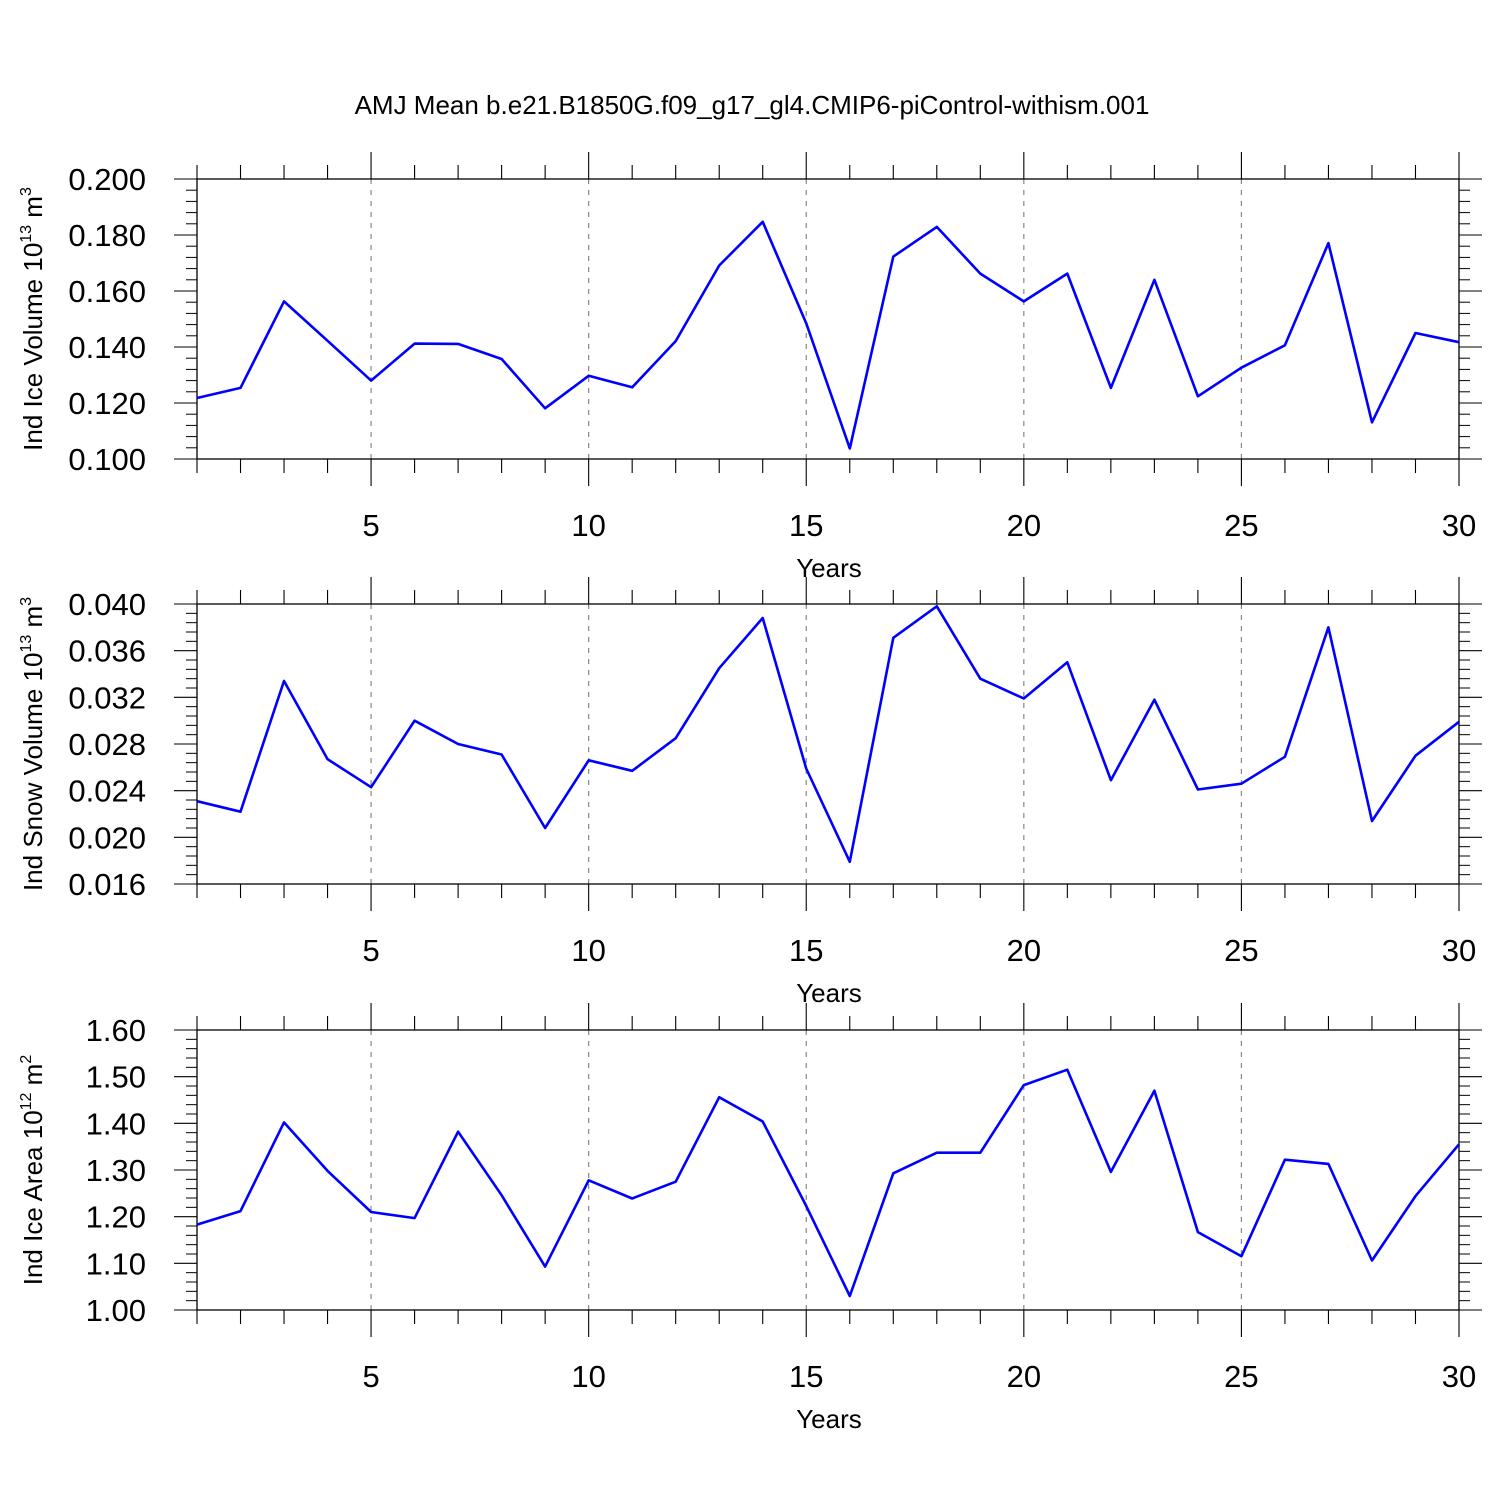 This screenshot has height=1505, width=1500. What do you see at coordinates (829, 1419) in the screenshot?
I see `x-axis-title: Years` at bounding box center [829, 1419].